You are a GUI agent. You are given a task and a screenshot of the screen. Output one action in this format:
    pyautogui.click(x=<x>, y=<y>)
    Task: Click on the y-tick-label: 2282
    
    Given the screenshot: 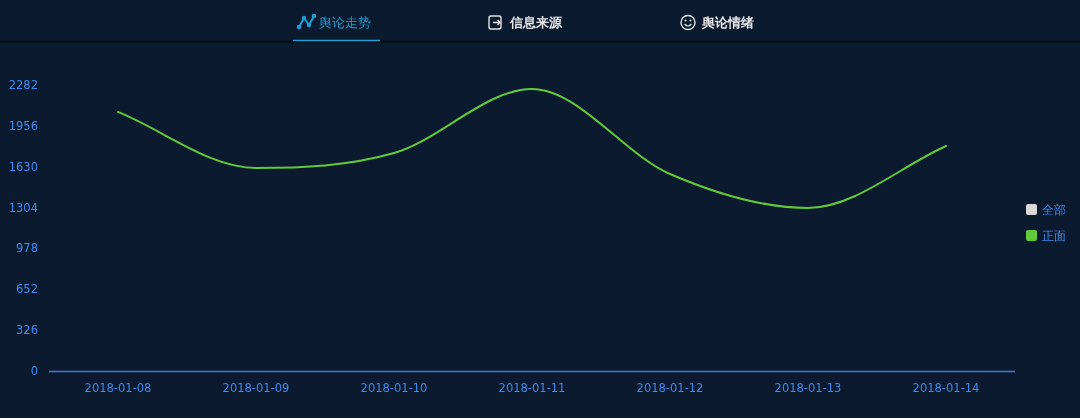 What is the action you would take?
    pyautogui.click(x=23, y=85)
    